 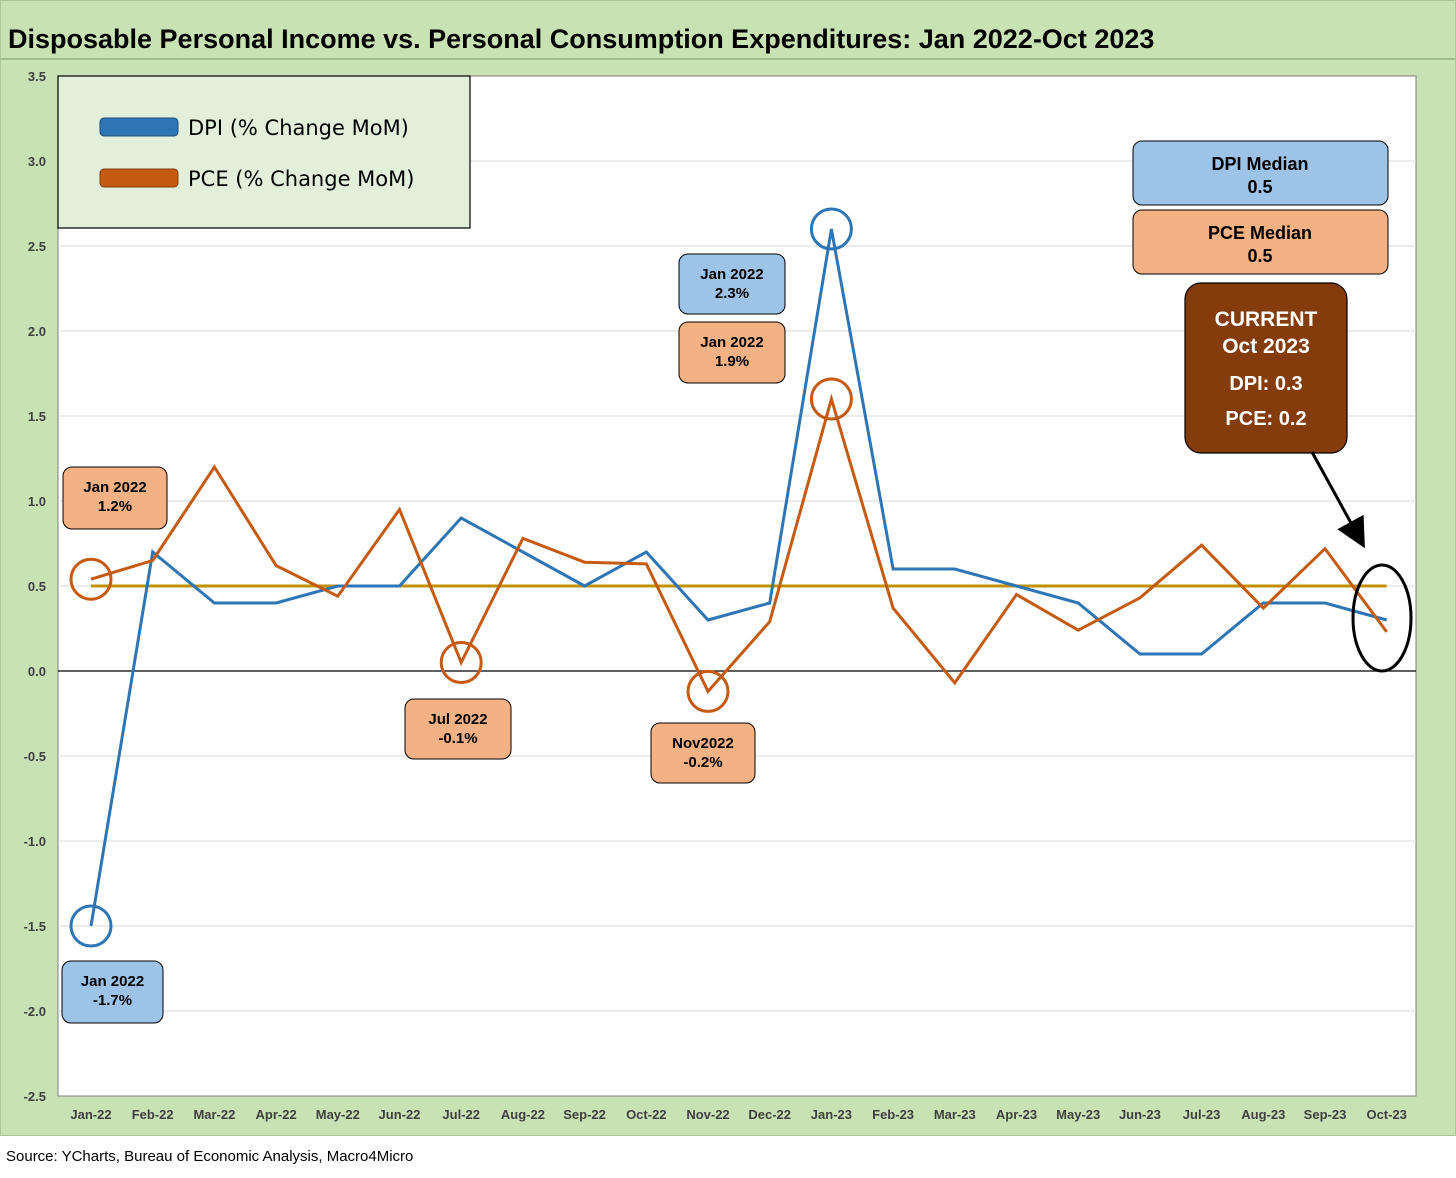 What do you see at coordinates (153, 1114) in the screenshot?
I see `x-tick-label: Feb-22` at bounding box center [153, 1114].